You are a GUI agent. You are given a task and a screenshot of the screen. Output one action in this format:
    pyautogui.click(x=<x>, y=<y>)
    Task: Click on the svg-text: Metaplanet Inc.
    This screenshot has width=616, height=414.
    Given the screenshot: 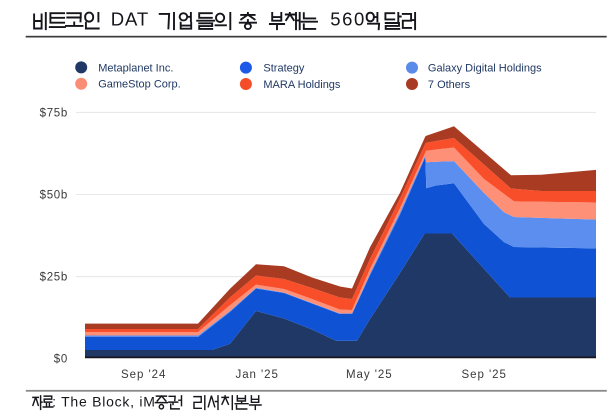 What is the action you would take?
    pyautogui.click(x=135, y=68)
    